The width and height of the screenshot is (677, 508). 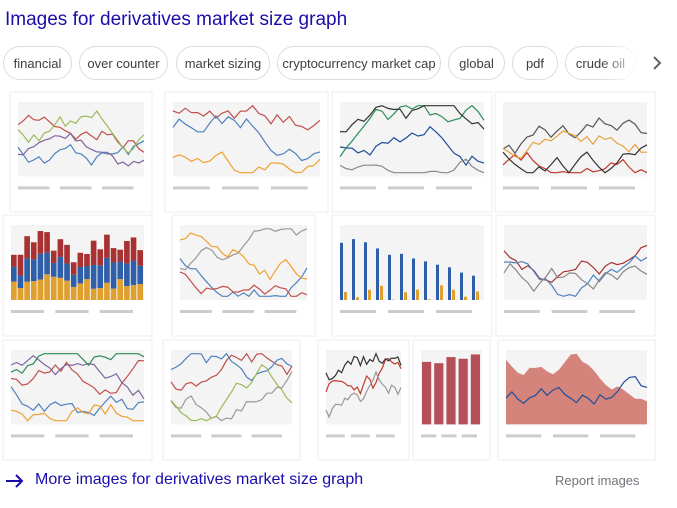 I want to click on filter-chip: market sizing, so click(x=223, y=63).